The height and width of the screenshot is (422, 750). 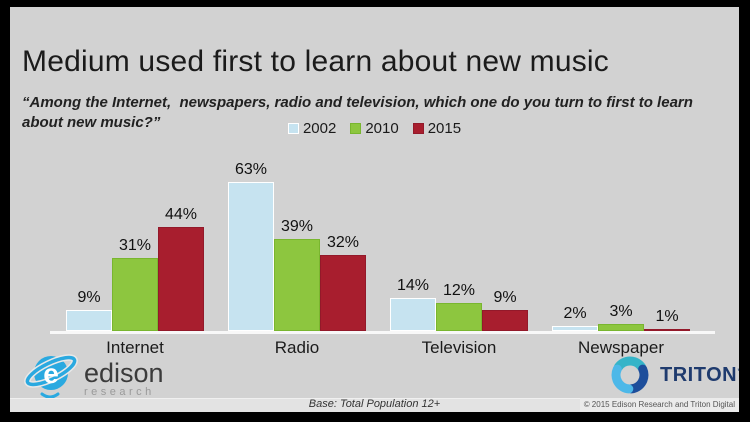 I want to click on bar-value-label: 12%, so click(x=459, y=290).